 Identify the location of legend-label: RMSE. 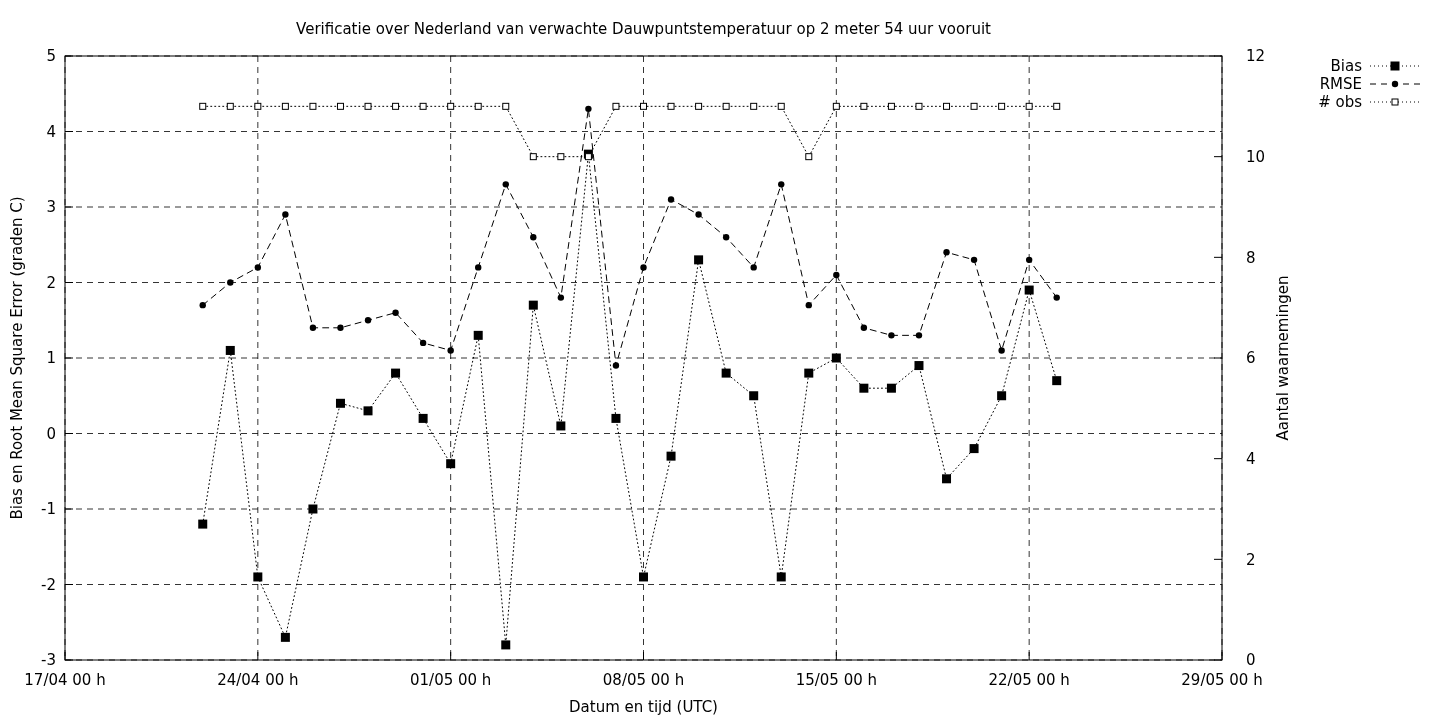
(1340, 84).